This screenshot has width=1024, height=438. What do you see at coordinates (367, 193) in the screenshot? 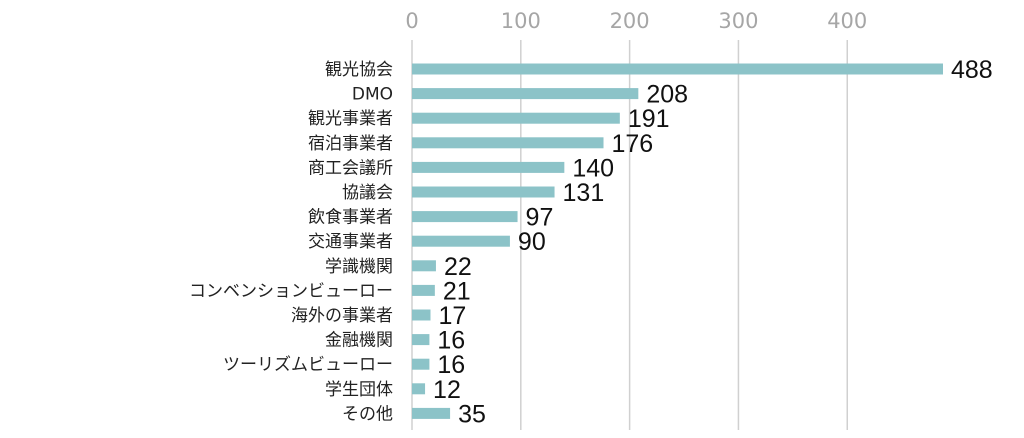
I see `category-label: 協議会` at bounding box center [367, 193].